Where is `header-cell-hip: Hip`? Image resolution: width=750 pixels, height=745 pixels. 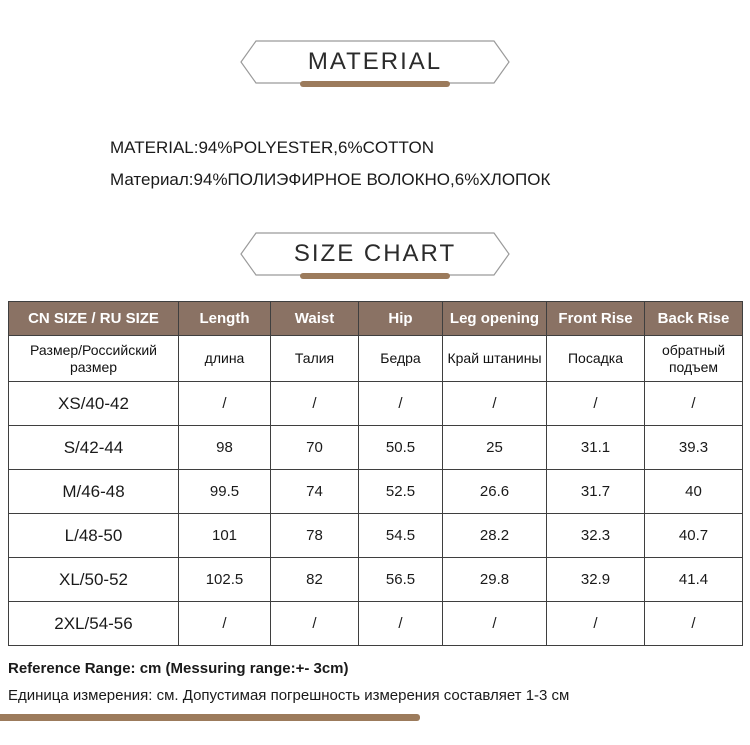 header-cell-hip: Hip is located at coordinates (400, 318).